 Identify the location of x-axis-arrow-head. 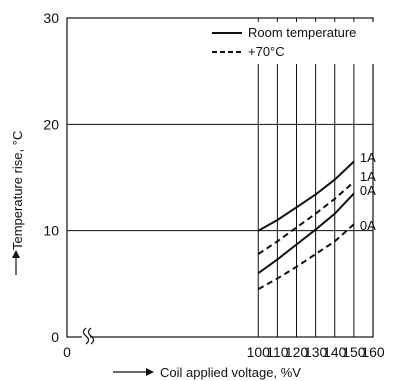
(150, 372).